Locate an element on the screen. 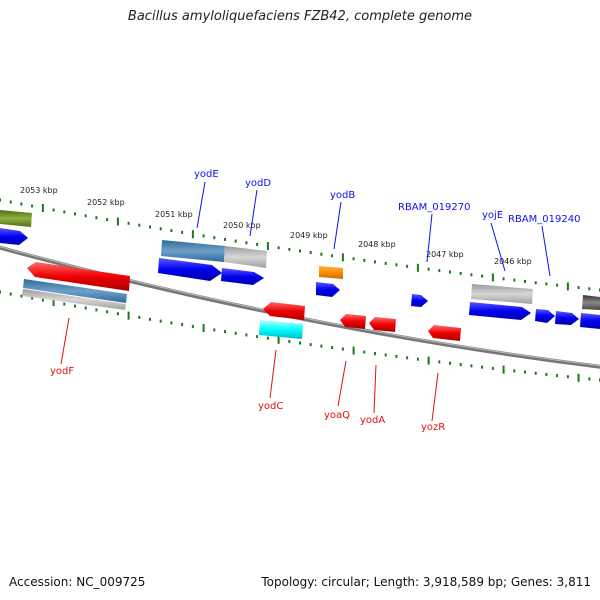 The height and width of the screenshot is (600, 600). gene-label-yojE: yojE is located at coordinates (492, 215).